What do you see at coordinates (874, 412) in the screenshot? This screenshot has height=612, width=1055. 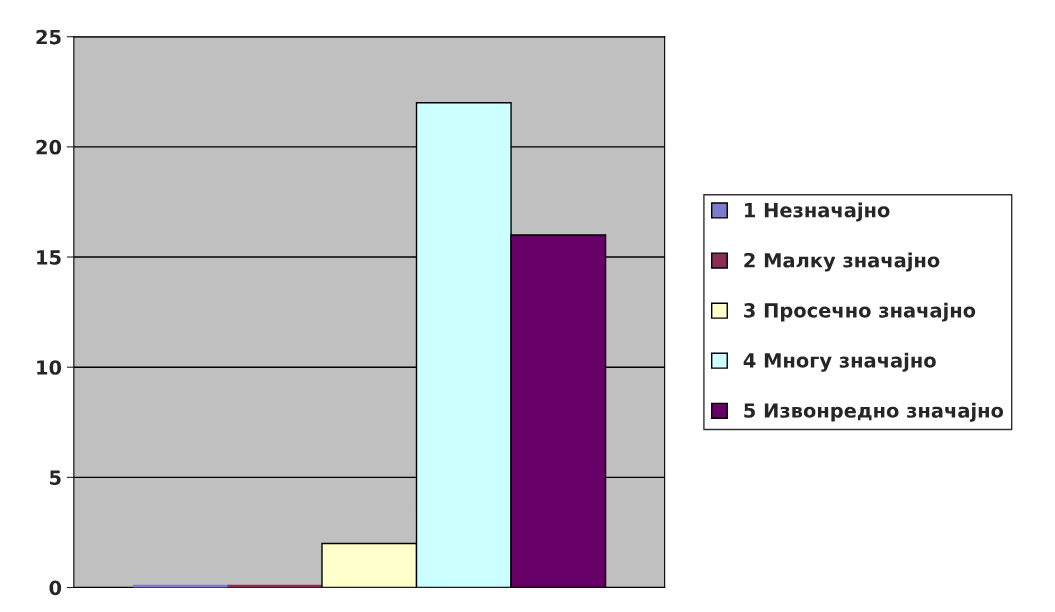 I see `legend-label: 5 Извонредно значајно` at bounding box center [874, 412].